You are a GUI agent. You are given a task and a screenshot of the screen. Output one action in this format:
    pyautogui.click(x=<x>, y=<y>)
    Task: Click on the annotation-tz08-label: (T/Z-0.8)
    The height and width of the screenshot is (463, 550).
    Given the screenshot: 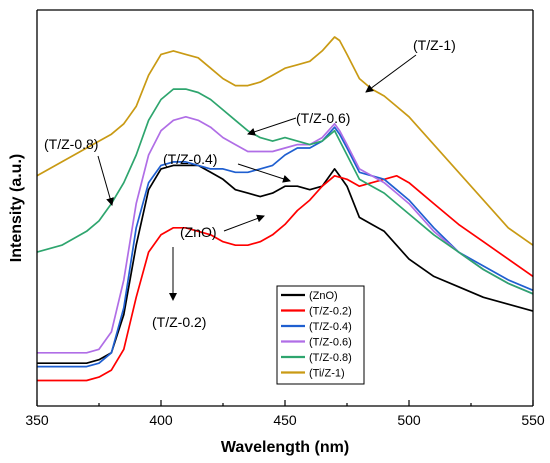 What is the action you would take?
    pyautogui.click(x=71, y=144)
    